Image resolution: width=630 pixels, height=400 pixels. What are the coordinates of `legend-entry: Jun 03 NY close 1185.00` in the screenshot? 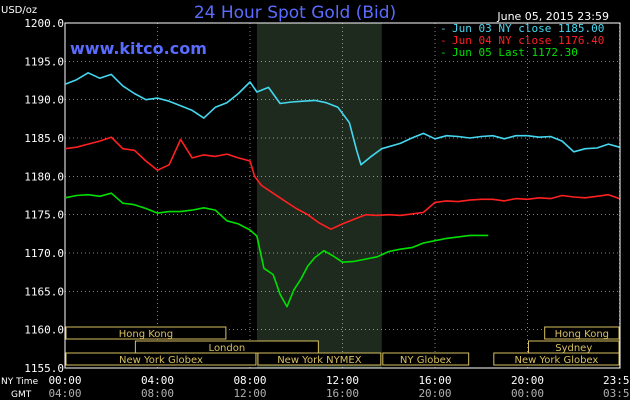 It's located at (528, 28).